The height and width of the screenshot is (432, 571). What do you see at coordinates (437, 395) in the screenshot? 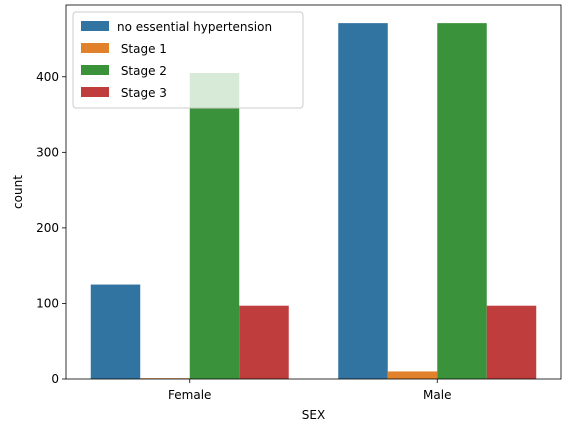
I see `x-tick-label: Male` at bounding box center [437, 395].